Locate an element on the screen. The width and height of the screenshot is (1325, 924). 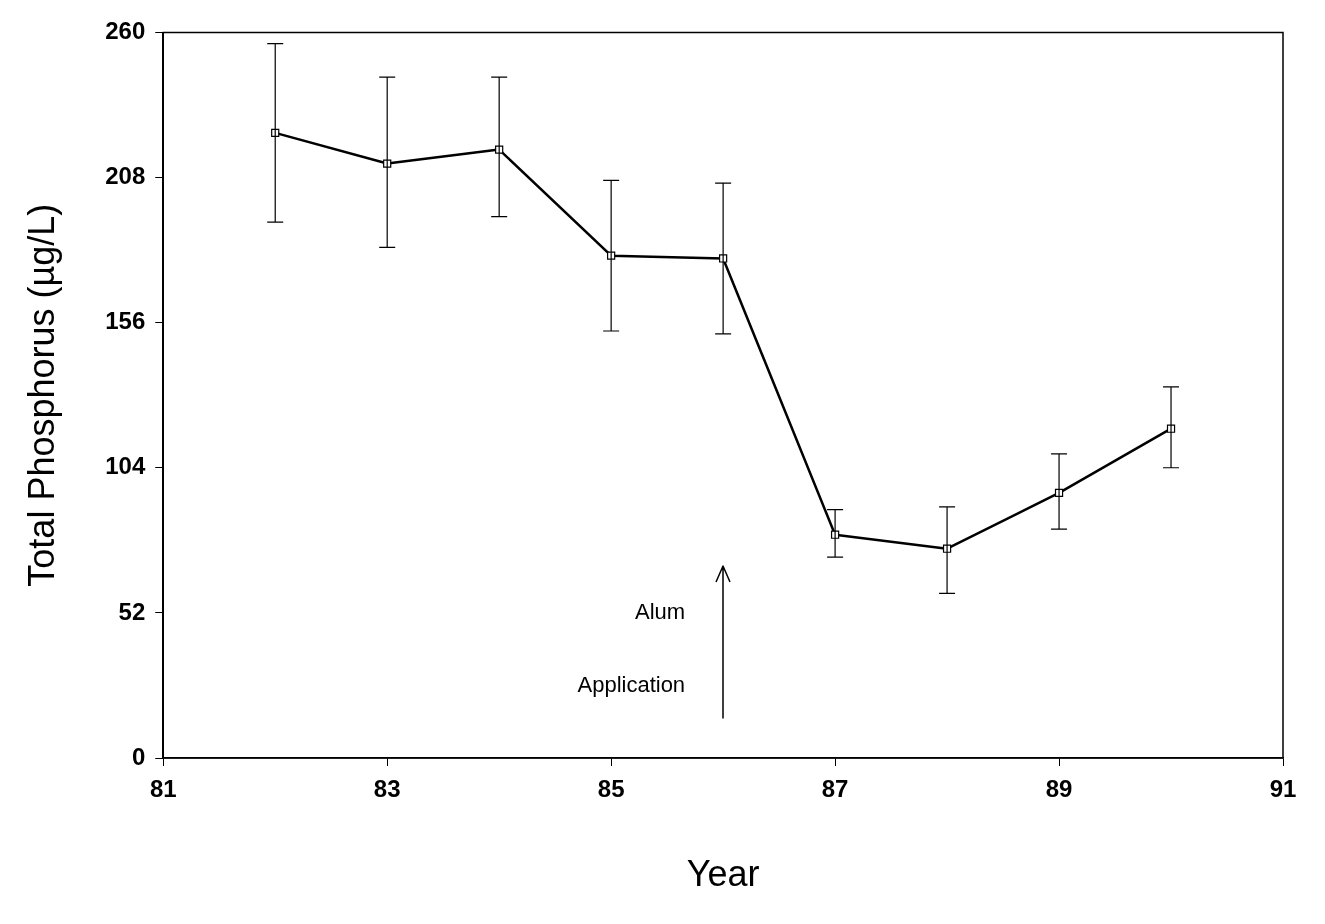
y-axis-title: Total Phosphorus (µg/L) is located at coordinates (41, 395).